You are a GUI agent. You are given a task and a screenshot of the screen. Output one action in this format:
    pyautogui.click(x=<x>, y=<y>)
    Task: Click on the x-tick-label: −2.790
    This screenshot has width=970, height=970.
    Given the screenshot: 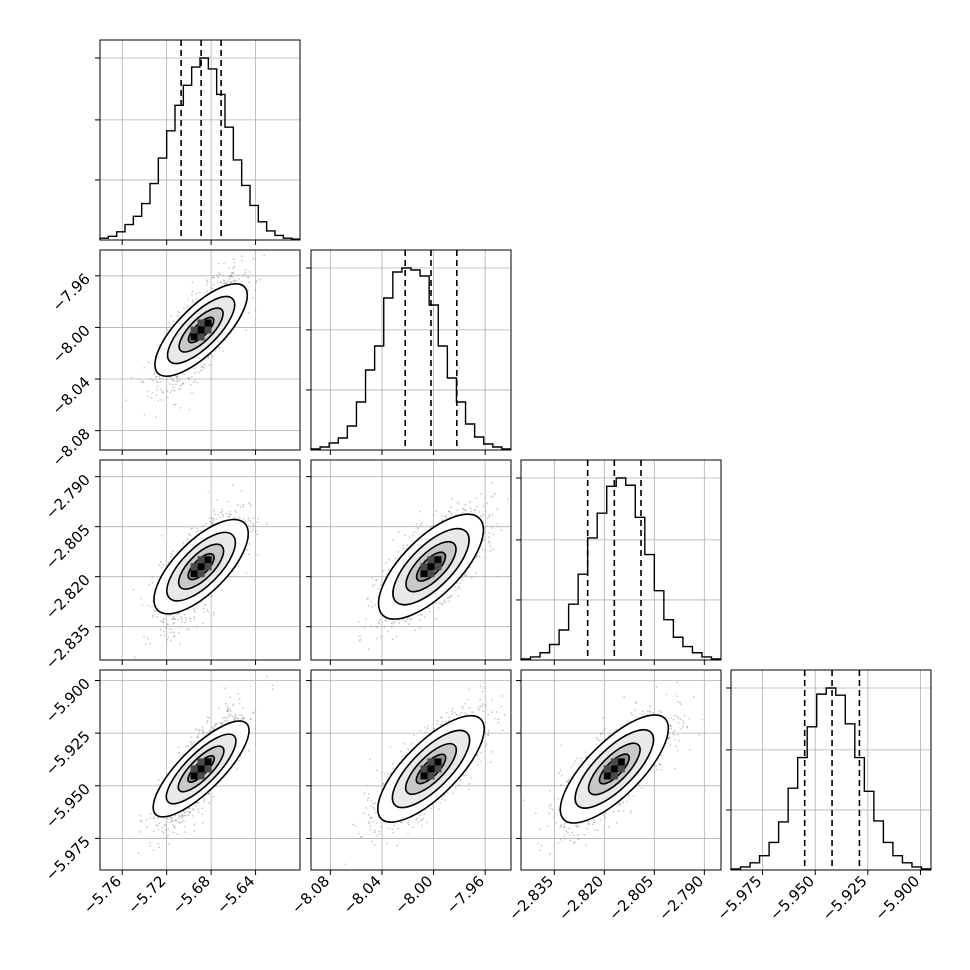 What is the action you would take?
    pyautogui.click(x=681, y=898)
    